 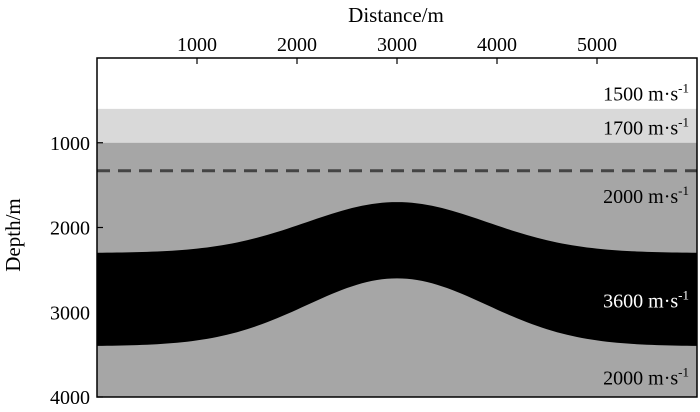 I want to click on y-tick-label: 3000, so click(x=70, y=313).